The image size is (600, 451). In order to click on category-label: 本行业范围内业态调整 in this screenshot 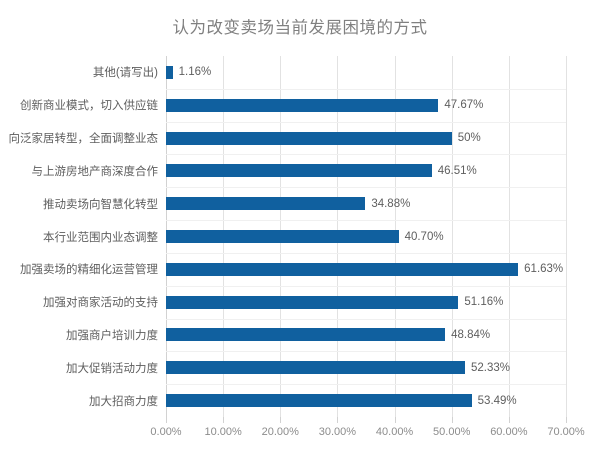, I will do `click(100, 237)`.